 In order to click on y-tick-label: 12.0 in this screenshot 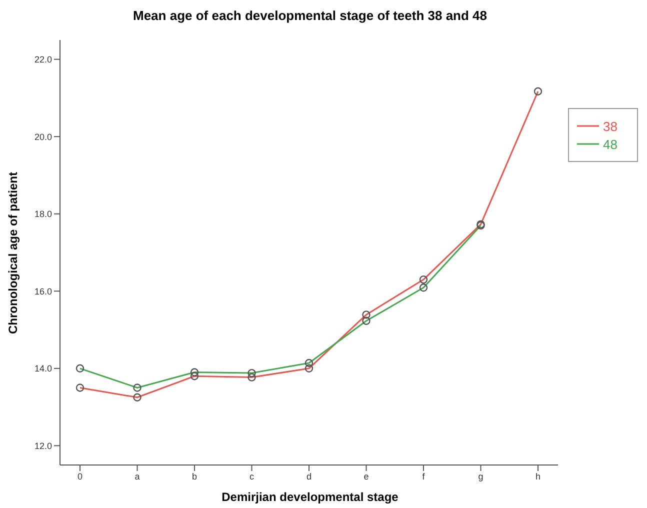, I will do `click(43, 445)`.